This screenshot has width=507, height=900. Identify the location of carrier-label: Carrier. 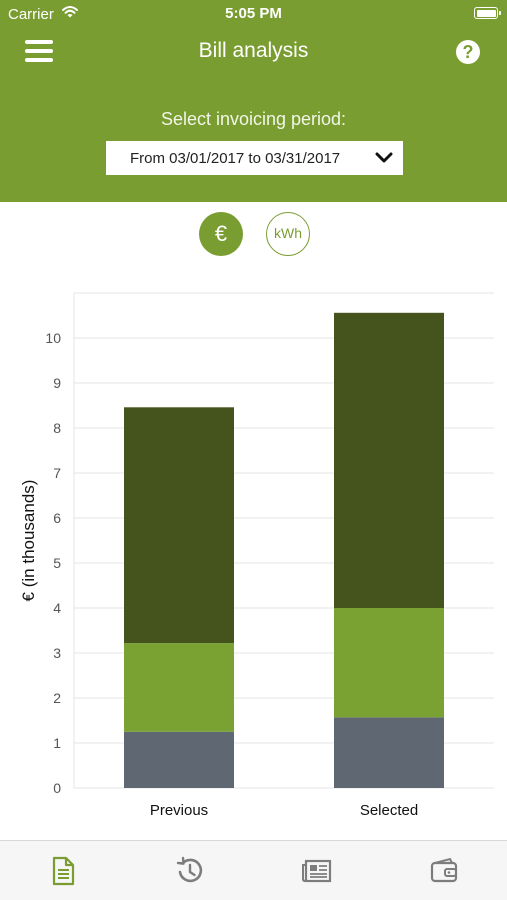
(31, 14).